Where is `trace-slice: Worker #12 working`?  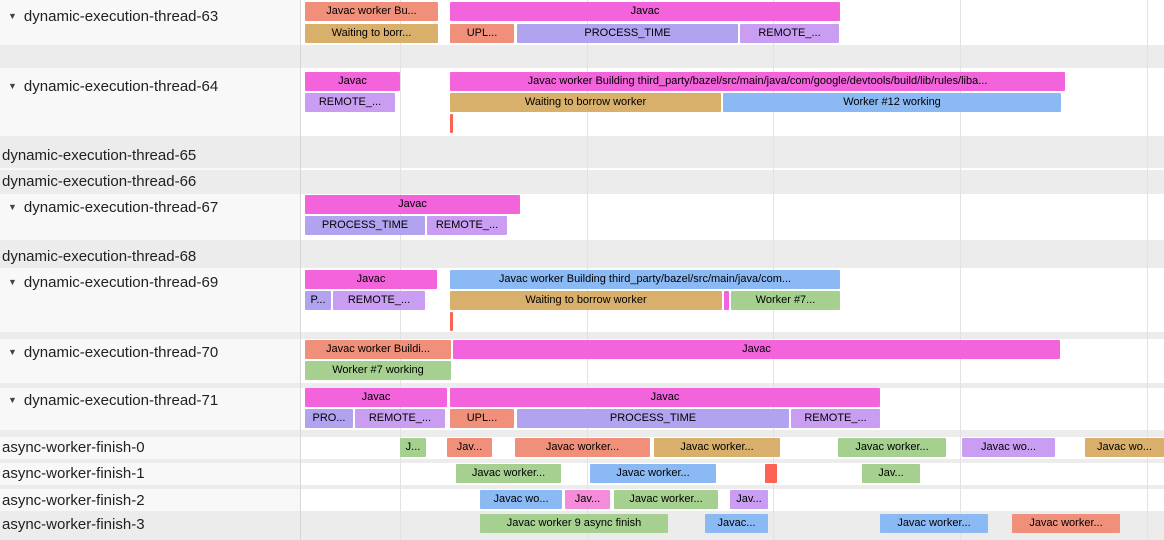 trace-slice: Worker #12 working is located at coordinates (892, 102).